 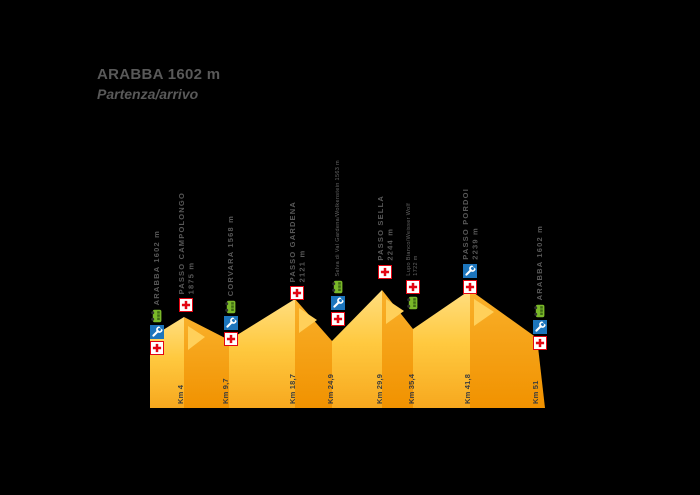 I want to click on station-label: CORVARA 1568 m, so click(x=230, y=255).